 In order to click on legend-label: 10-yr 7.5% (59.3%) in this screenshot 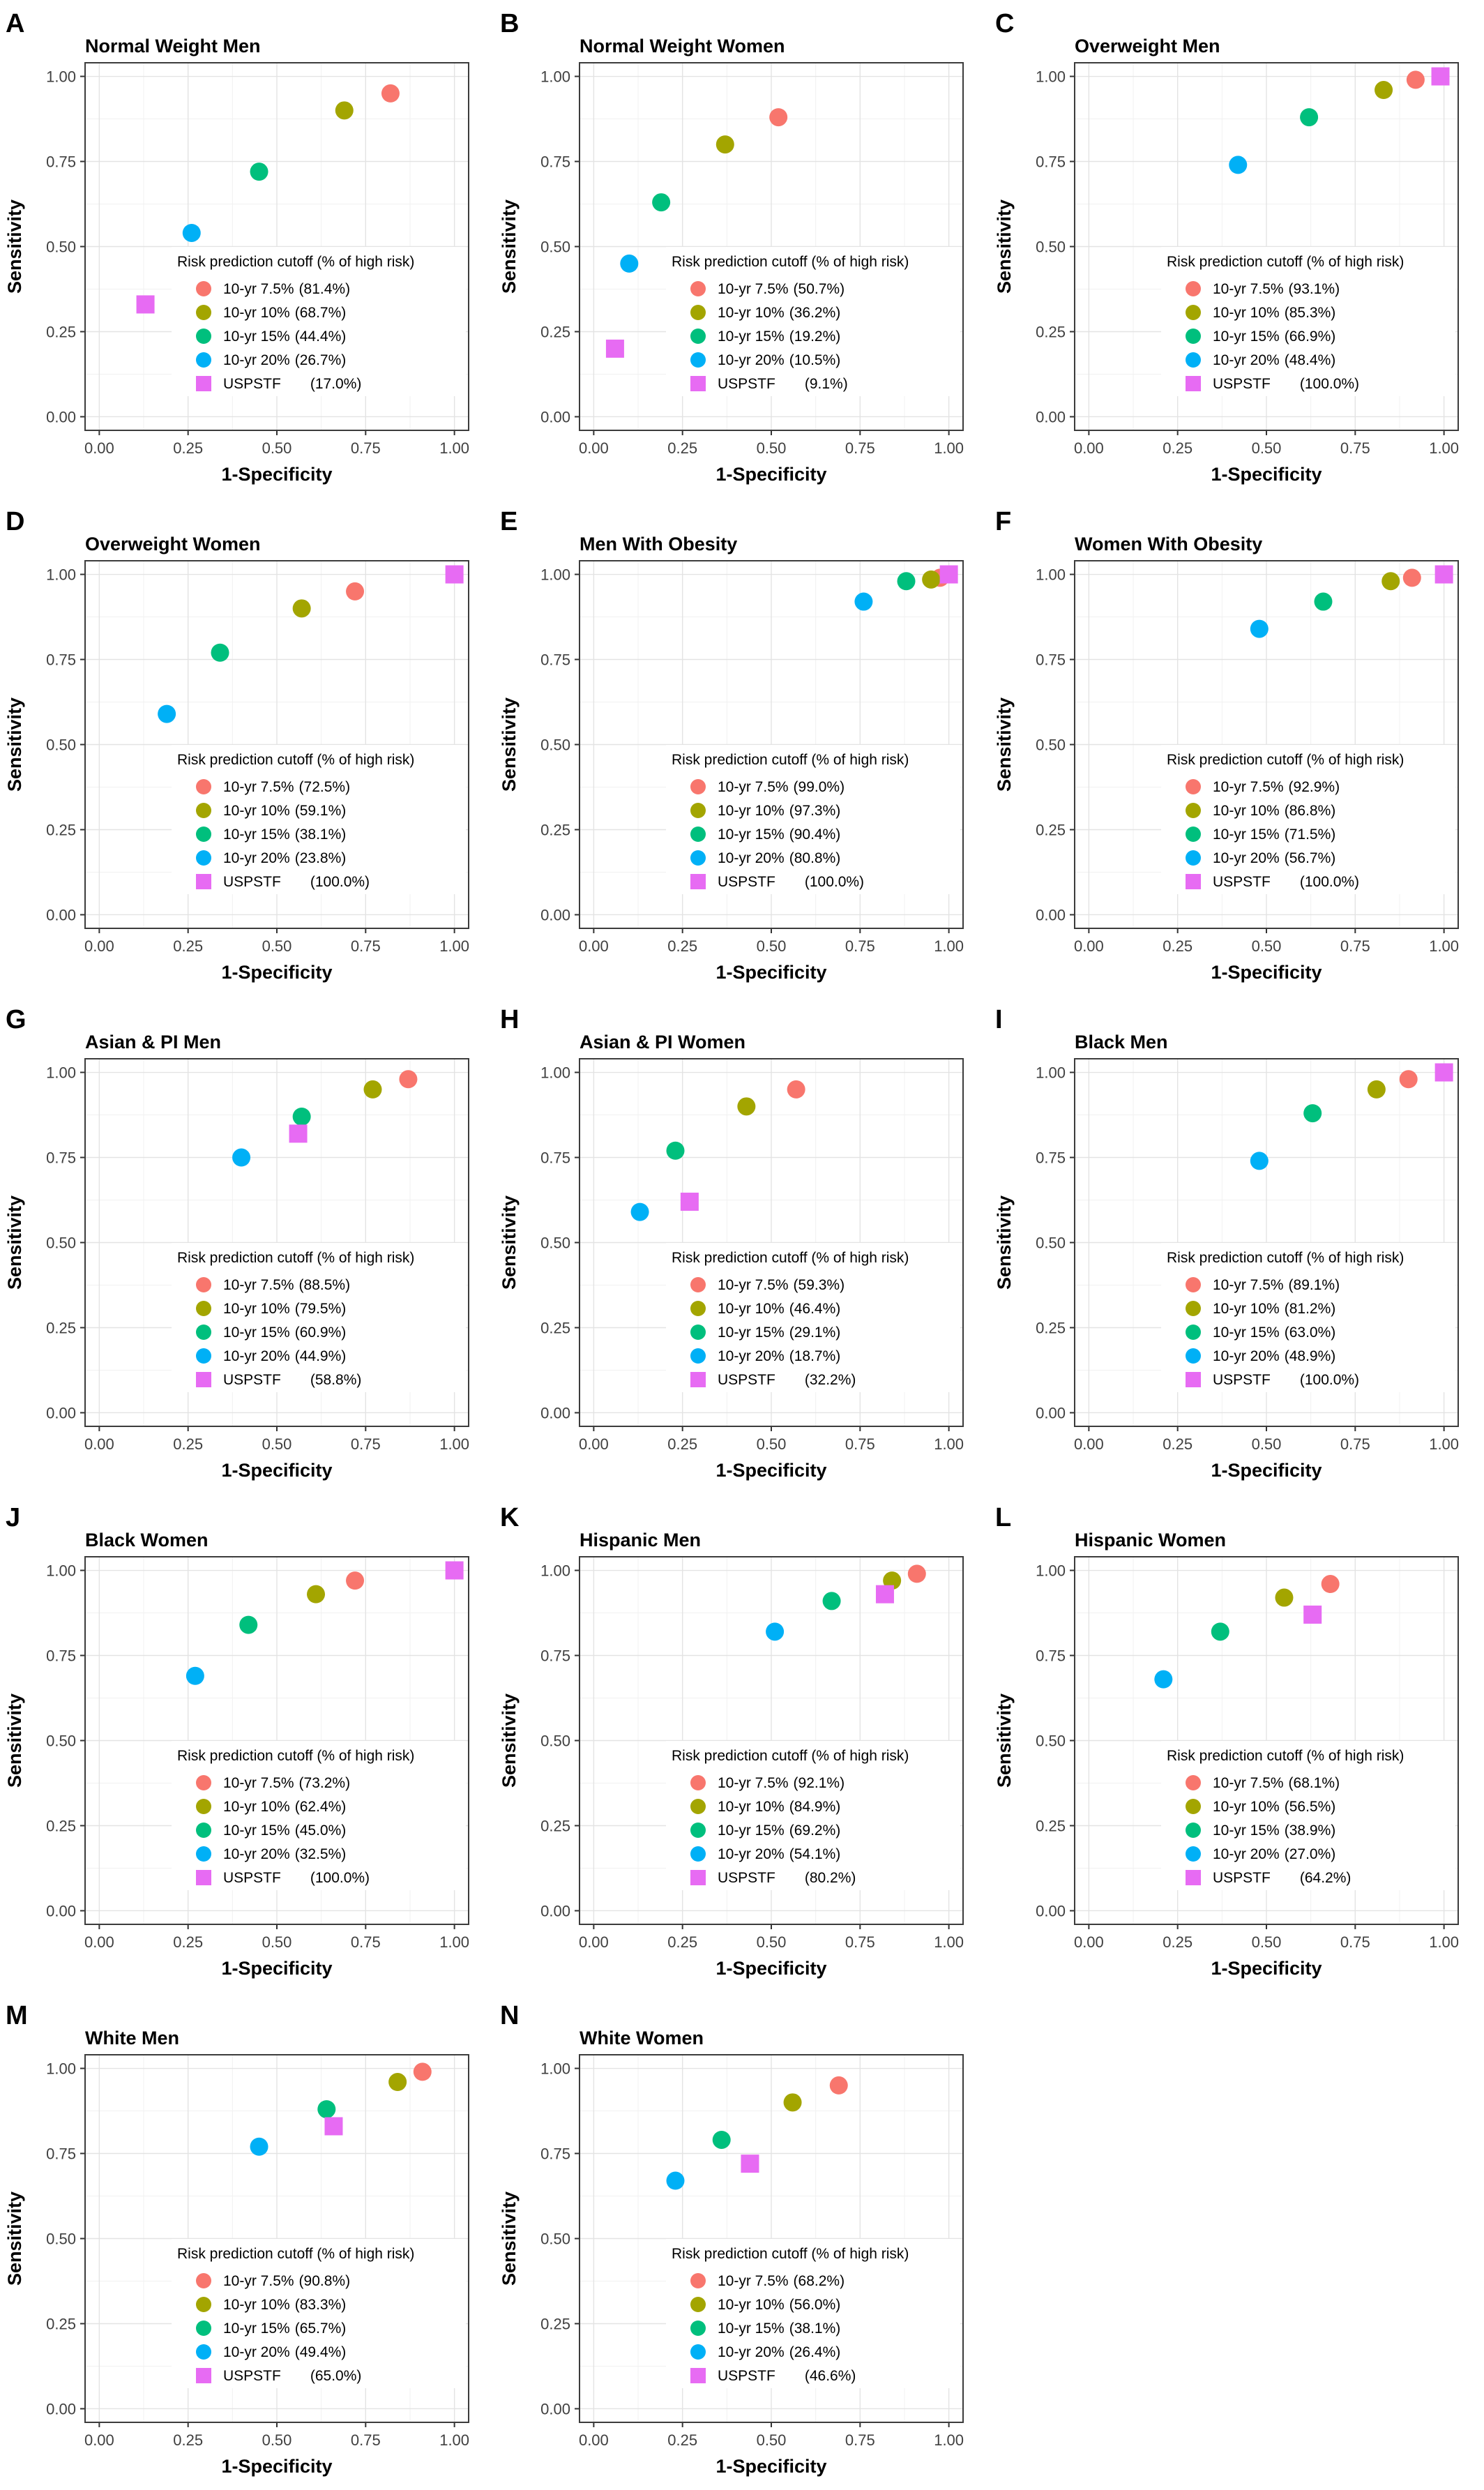, I will do `click(781, 1285)`.